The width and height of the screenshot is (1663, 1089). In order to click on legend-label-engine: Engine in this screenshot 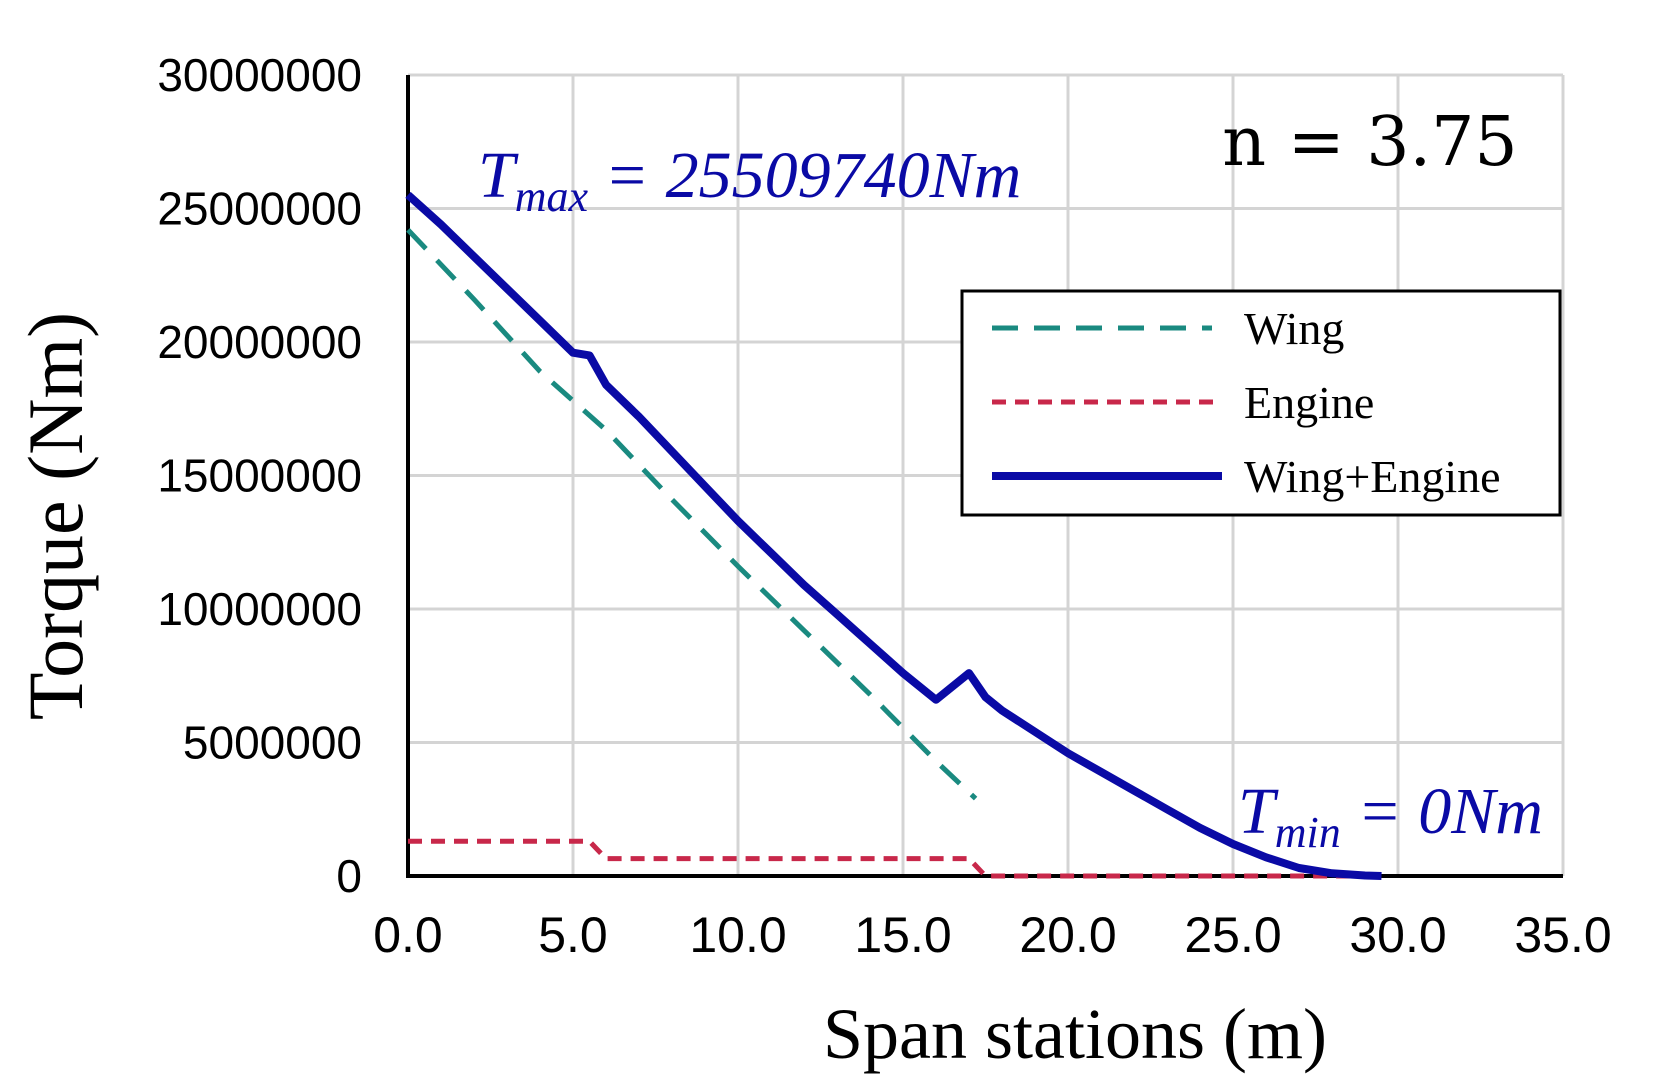, I will do `click(1309, 402)`.